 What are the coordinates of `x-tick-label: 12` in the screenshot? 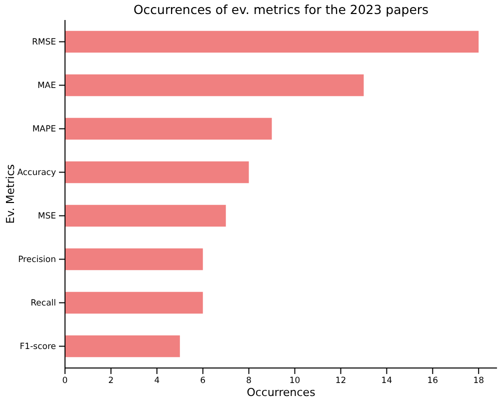 It's located at (340, 381).